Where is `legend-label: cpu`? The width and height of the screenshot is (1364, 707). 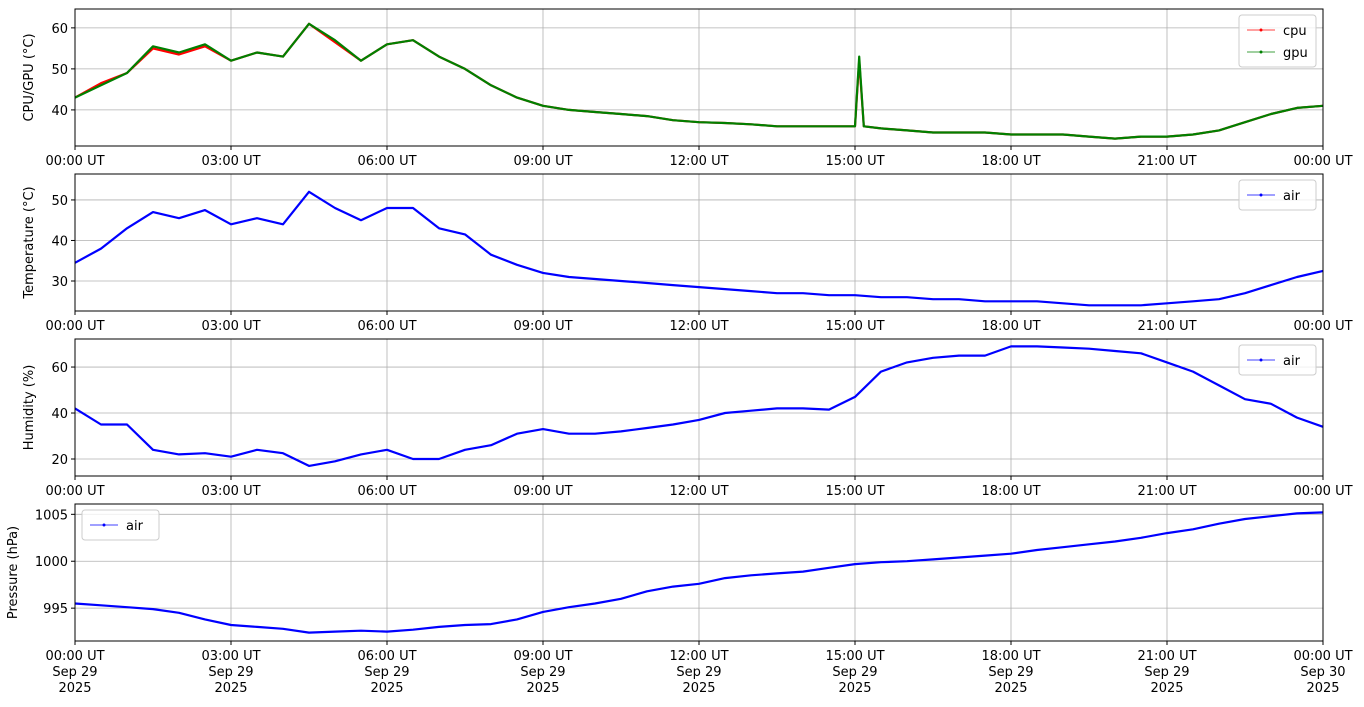 legend-label: cpu is located at coordinates (1295, 31).